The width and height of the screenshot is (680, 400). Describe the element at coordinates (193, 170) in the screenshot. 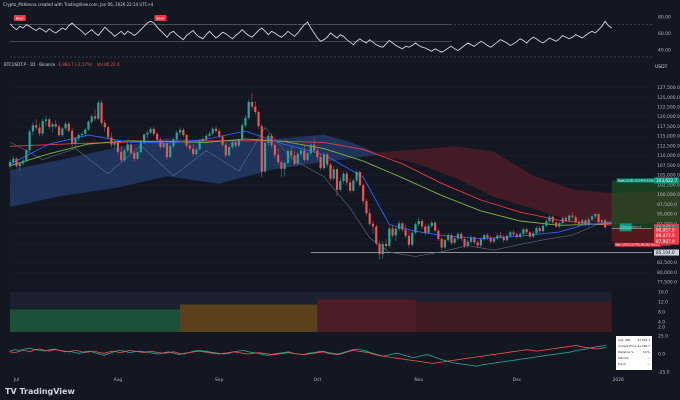

I see `ichimoku-cloud-bullish` at that location.